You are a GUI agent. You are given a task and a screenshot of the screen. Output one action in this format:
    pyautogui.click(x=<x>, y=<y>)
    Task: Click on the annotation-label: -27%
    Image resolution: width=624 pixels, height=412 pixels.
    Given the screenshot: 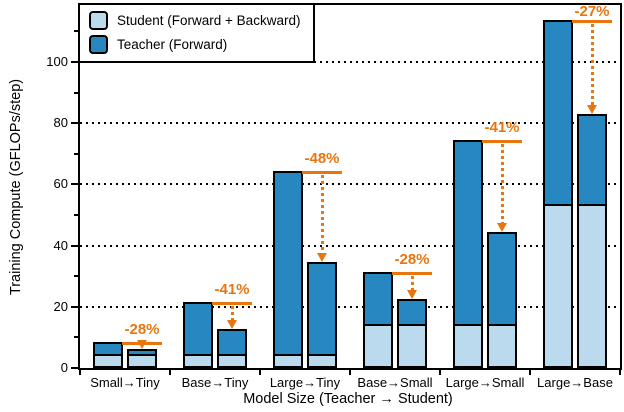 What is the action you would take?
    pyautogui.click(x=592, y=11)
    